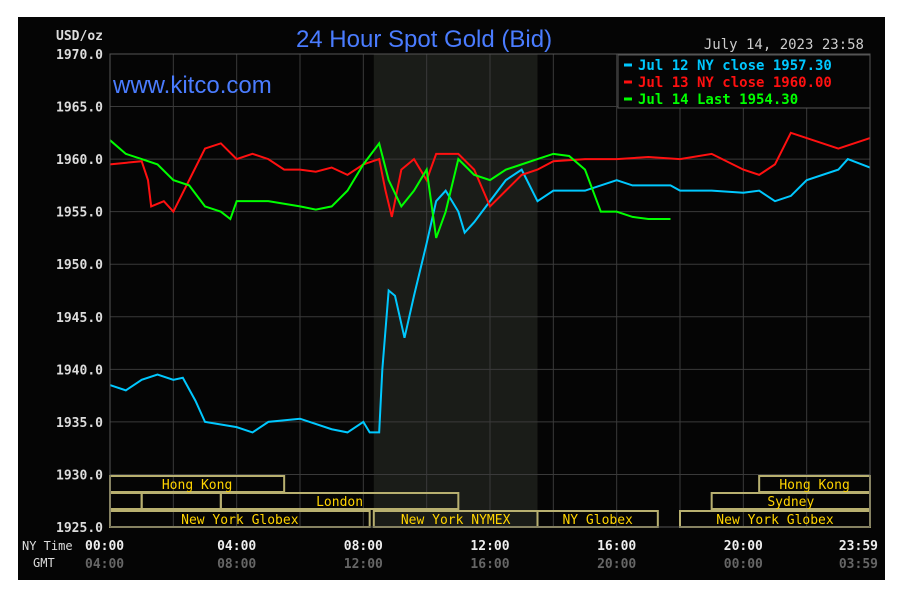 The height and width of the screenshot is (600, 901). What do you see at coordinates (735, 66) in the screenshot?
I see `legend-entry: Jul 12 NY close 1957.30` at bounding box center [735, 66].